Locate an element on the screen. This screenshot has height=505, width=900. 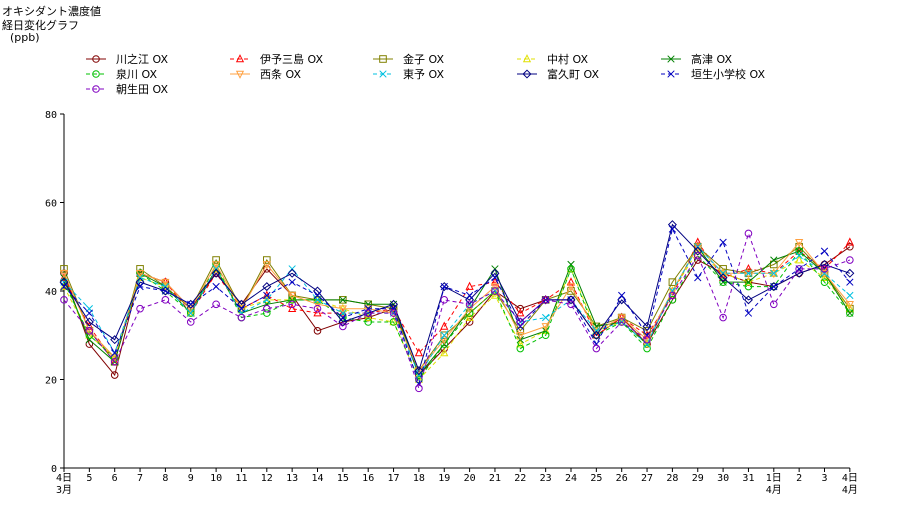
legend-item: 垣生小学校 OX is located at coordinates (713, 74).